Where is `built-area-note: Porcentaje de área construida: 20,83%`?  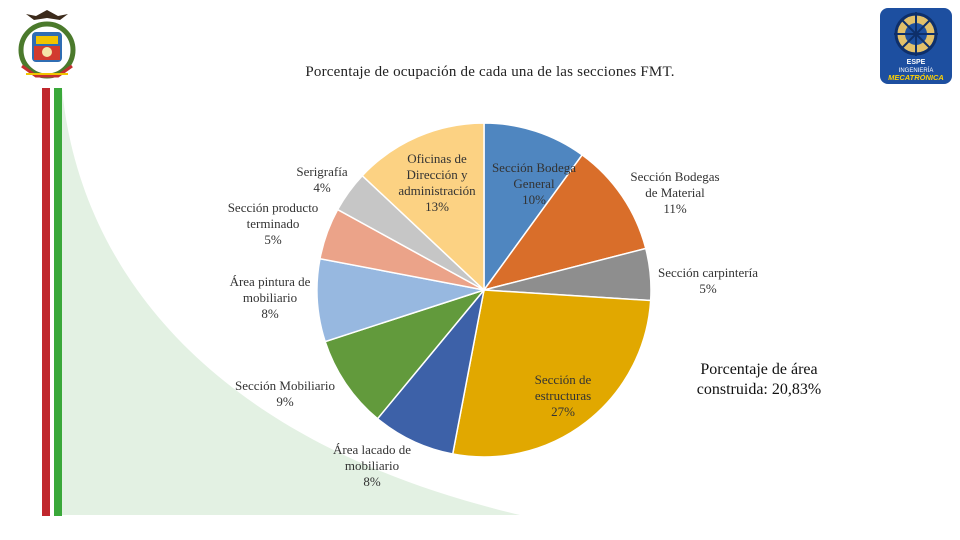
built-area-note: Porcentaje de área construida: 20,83% is located at coordinates (759, 380).